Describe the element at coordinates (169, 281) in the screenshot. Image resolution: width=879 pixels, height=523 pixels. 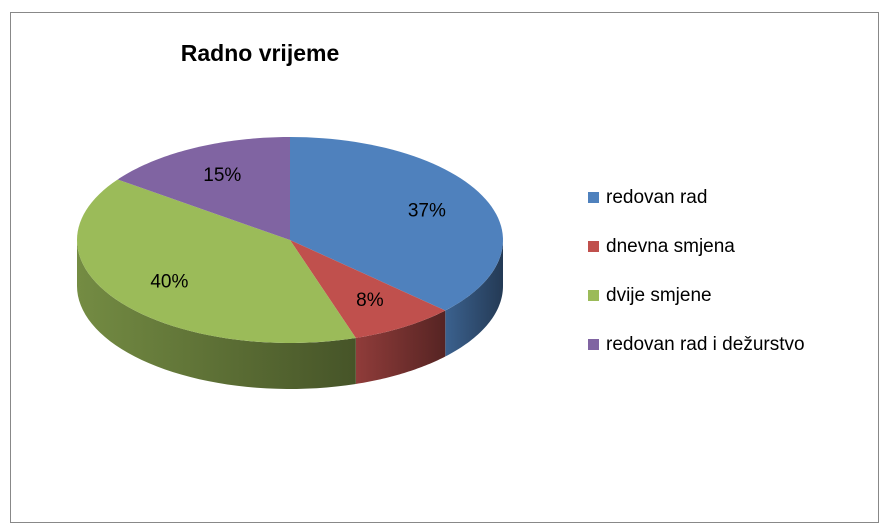
I see `data-label: 40%` at that location.